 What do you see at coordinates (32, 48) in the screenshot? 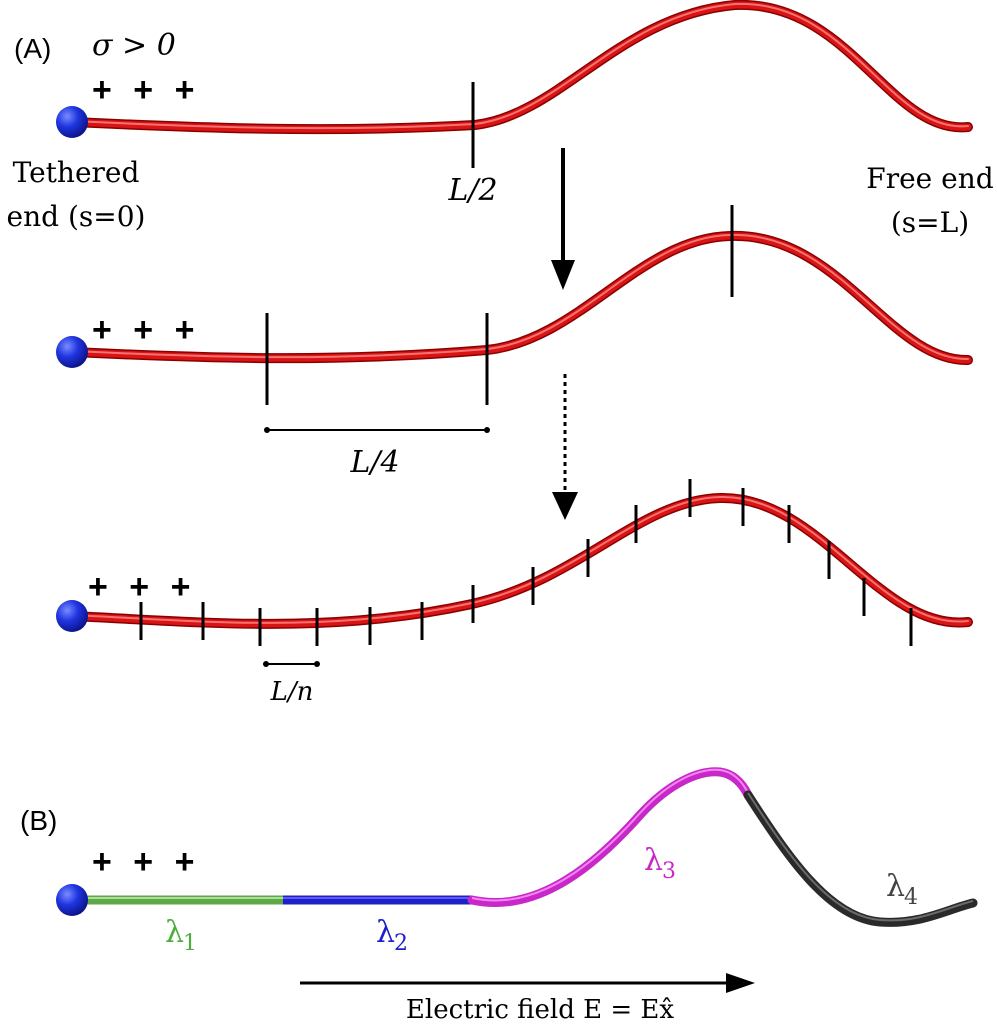
I see `panel-a-label: (A)` at bounding box center [32, 48].